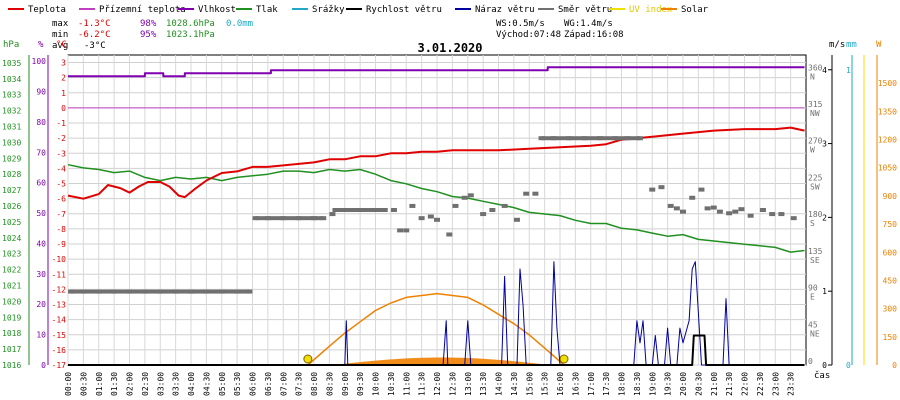 The image size is (900, 400). What do you see at coordinates (815, 251) in the screenshot?
I see `dir-tick: 135` at bounding box center [815, 251].